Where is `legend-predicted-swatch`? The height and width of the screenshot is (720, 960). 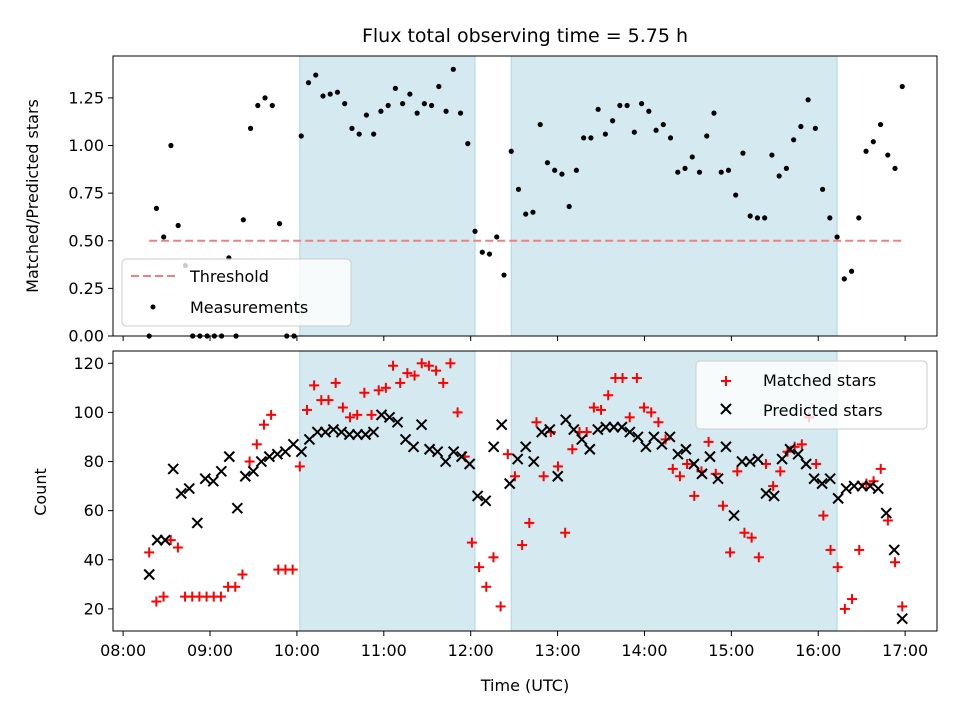
legend-predicted-swatch is located at coordinates (726, 409).